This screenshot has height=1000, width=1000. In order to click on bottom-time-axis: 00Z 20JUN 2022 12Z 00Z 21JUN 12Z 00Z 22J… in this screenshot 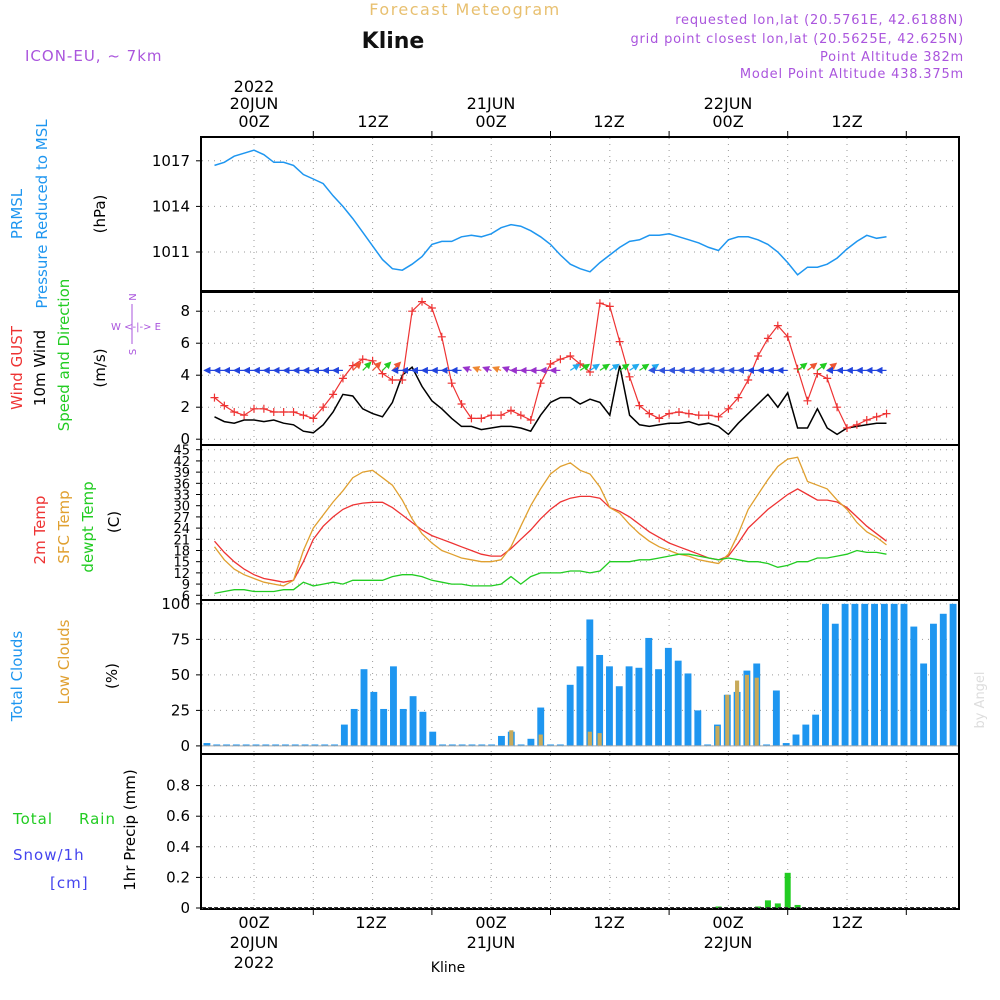, I will do `click(546, 944)`.